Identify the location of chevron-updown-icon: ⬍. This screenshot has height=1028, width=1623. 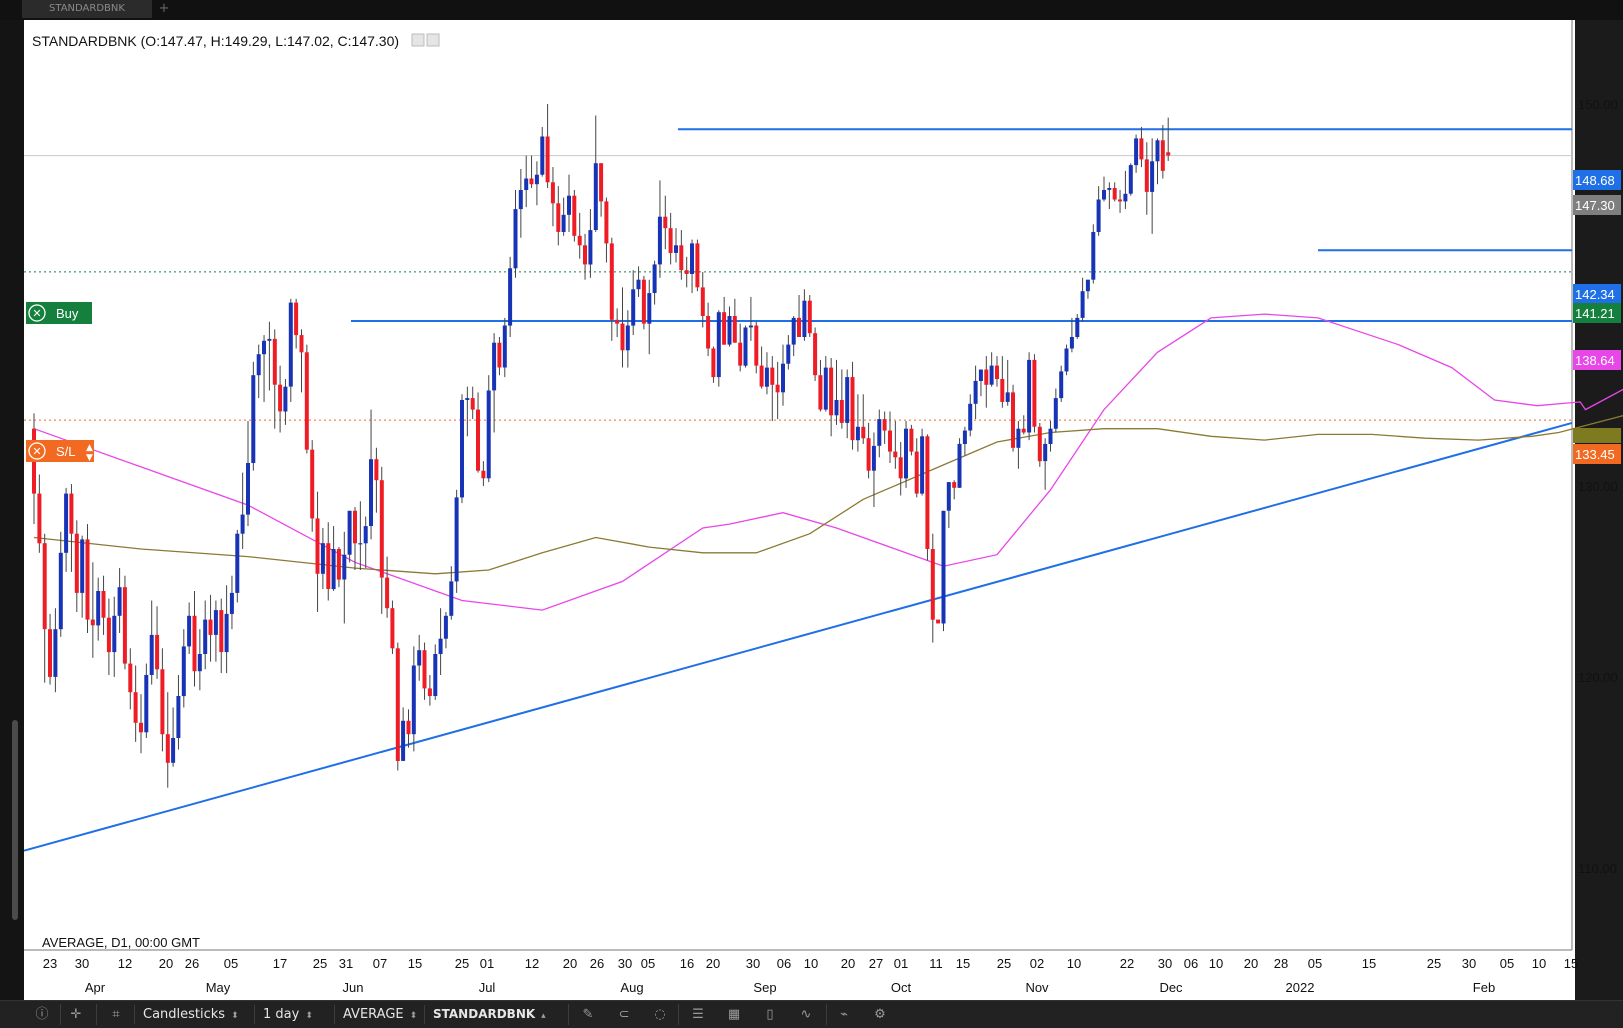
(413, 1016).